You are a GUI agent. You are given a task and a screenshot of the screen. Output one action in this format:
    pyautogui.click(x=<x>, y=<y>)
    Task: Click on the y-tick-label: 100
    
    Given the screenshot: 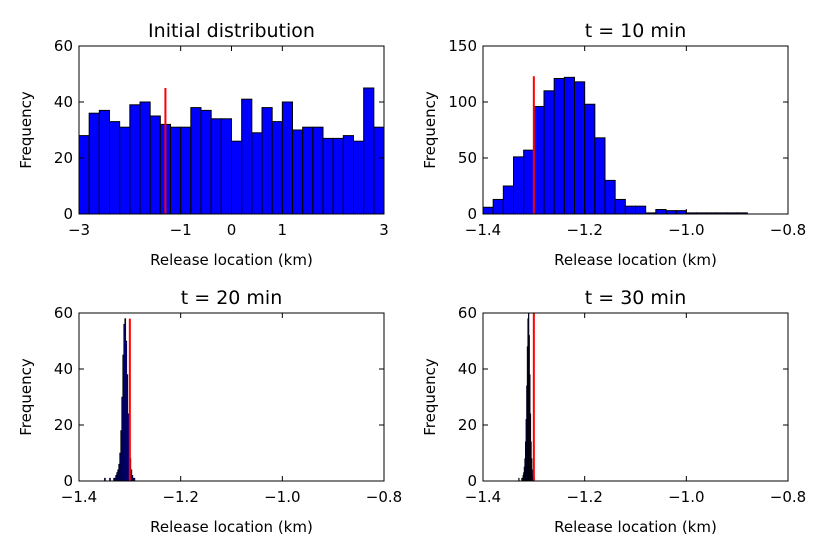 What is the action you would take?
    pyautogui.click(x=462, y=102)
    